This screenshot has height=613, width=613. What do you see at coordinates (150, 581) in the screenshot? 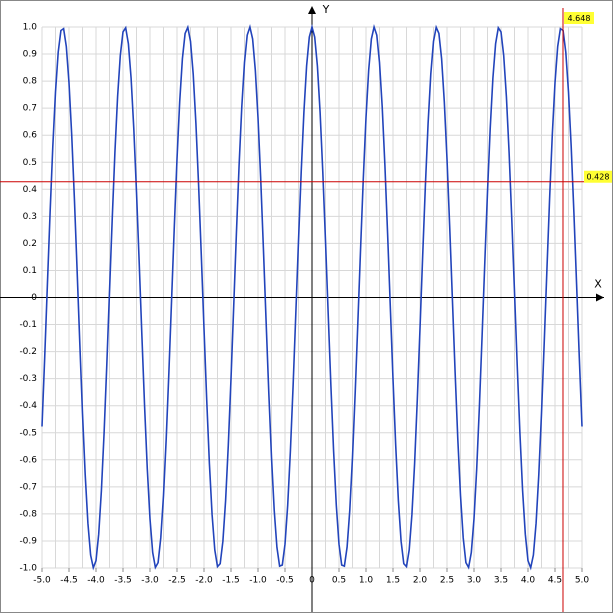
I see `x-tick-label: -3.0` at bounding box center [150, 581].